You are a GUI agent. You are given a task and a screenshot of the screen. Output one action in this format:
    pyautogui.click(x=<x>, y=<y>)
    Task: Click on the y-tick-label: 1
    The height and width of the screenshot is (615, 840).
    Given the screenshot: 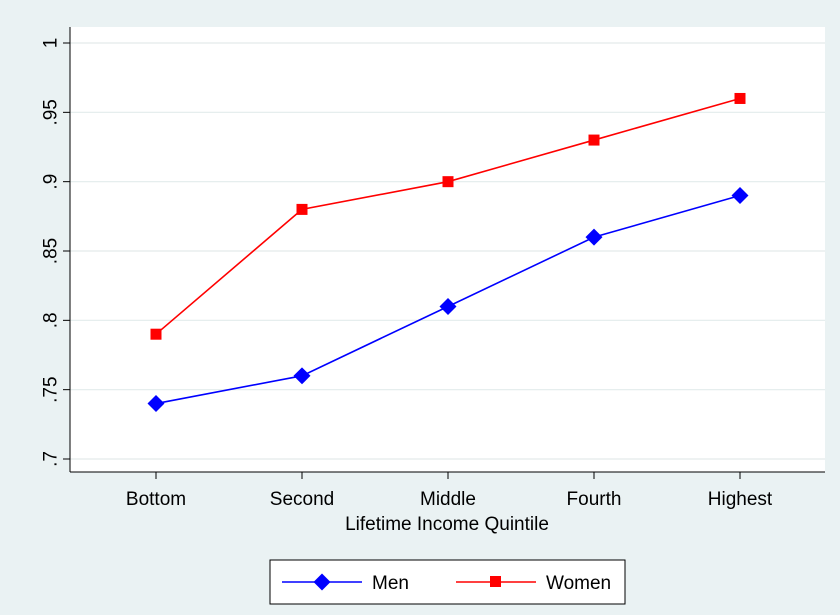 What is the action you would take?
    pyautogui.click(x=51, y=43)
    